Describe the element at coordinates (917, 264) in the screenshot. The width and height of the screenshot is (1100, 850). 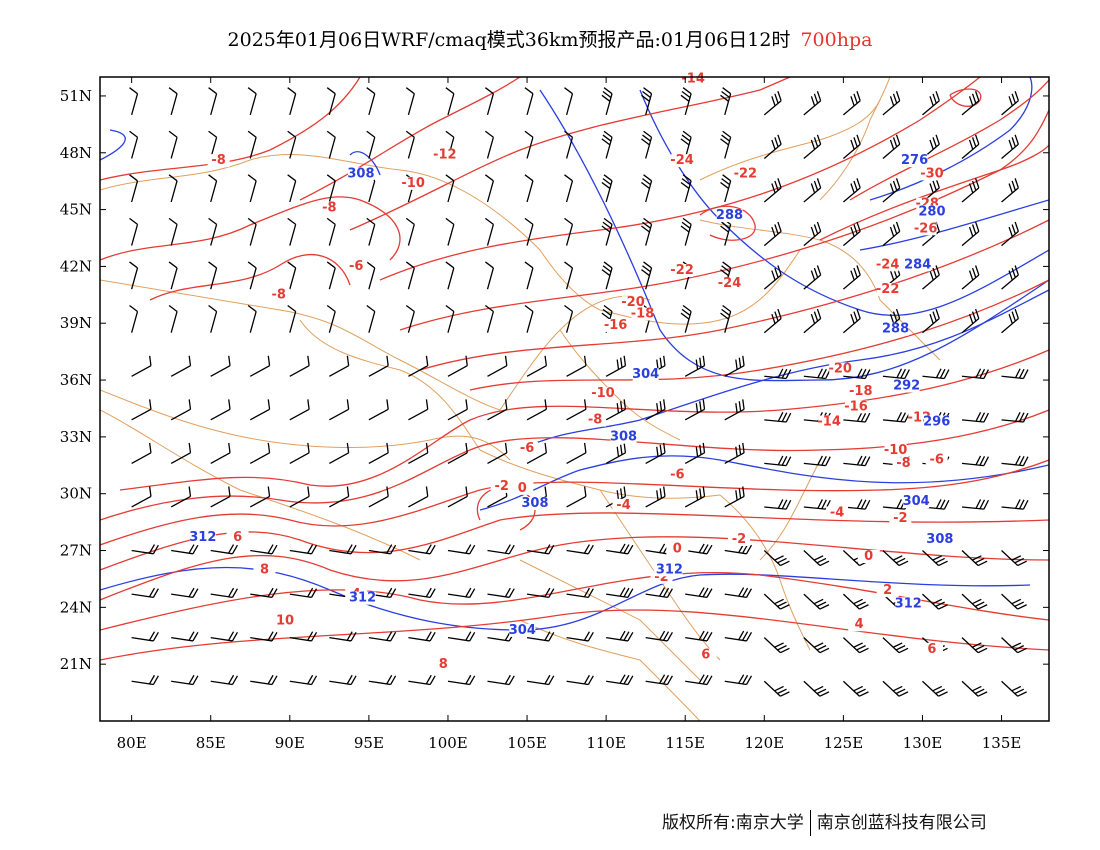
I see `height-label: 284` at that location.